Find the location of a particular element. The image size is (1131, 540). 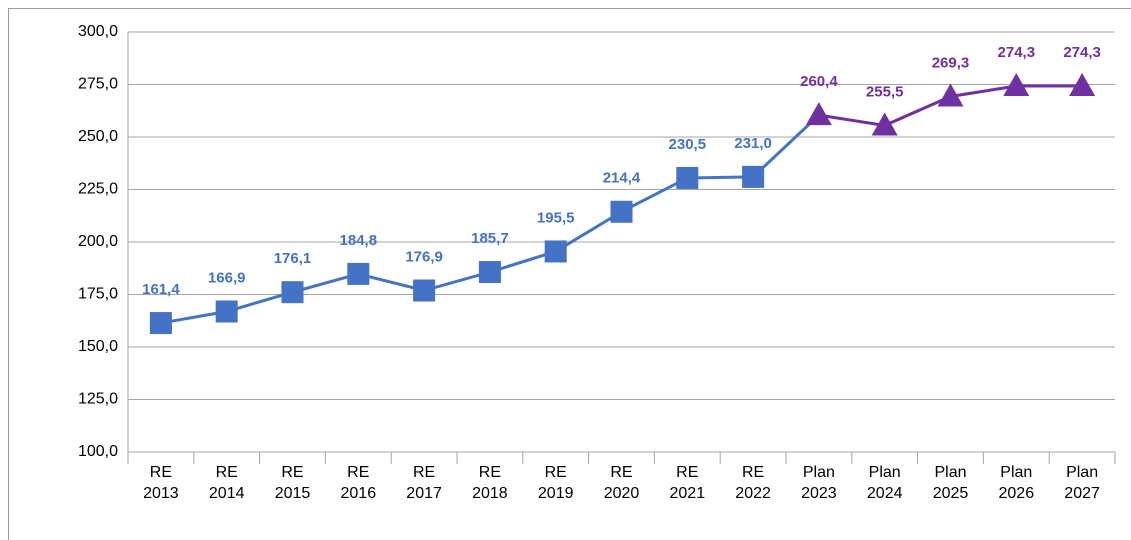

x-tick-label: RE 2018 is located at coordinates (490, 483).